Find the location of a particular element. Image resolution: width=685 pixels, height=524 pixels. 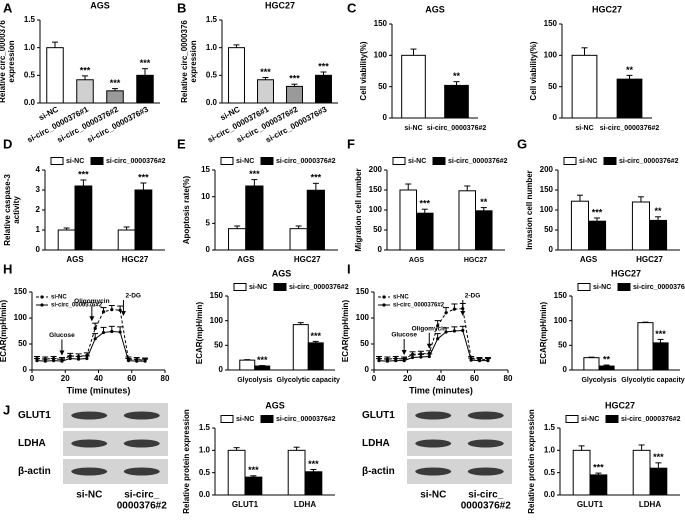

x-tick-label: LDHA is located at coordinates (305, 504).